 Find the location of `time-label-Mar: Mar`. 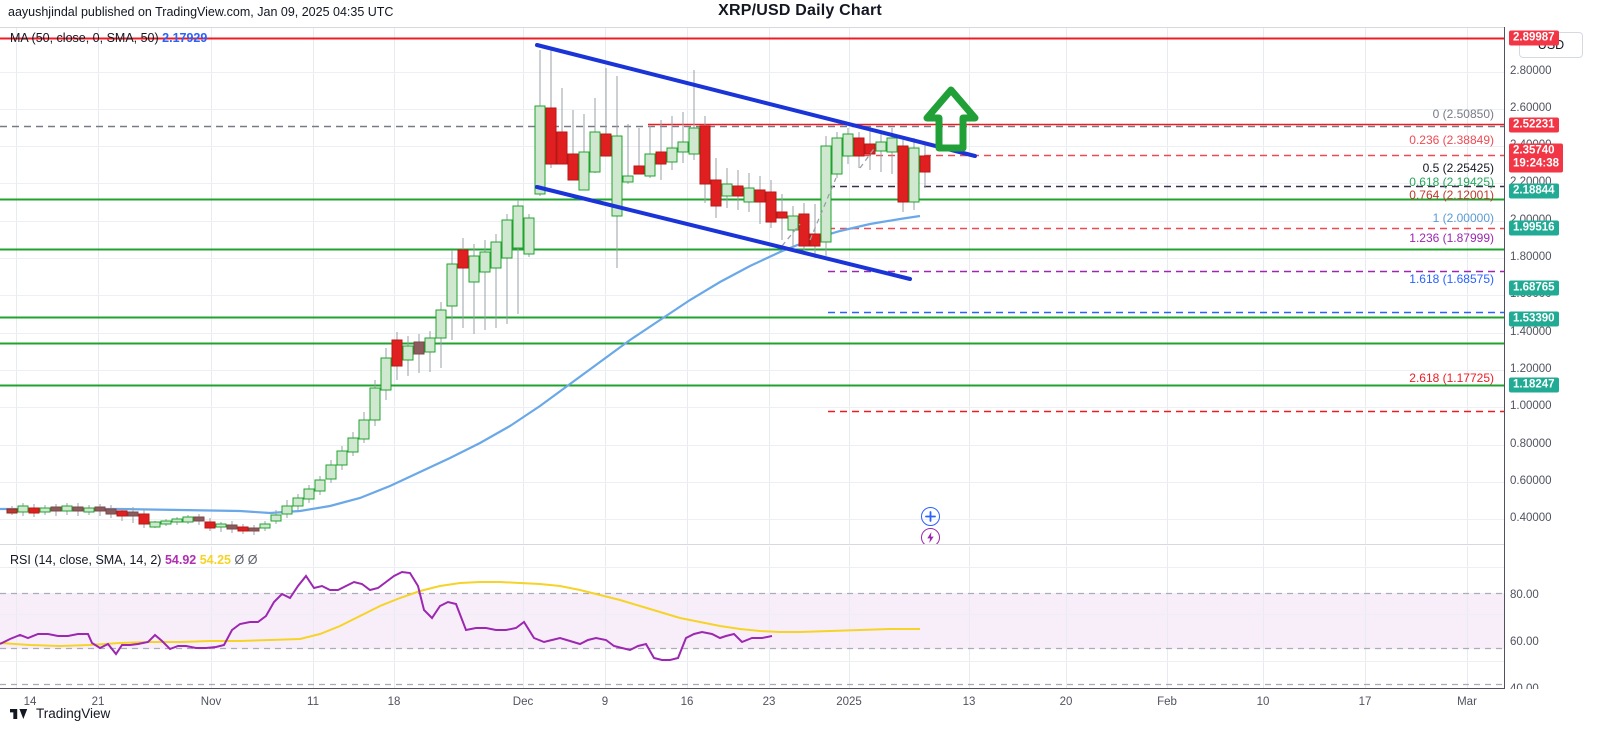

time-label-Mar: Mar is located at coordinates (1467, 702).